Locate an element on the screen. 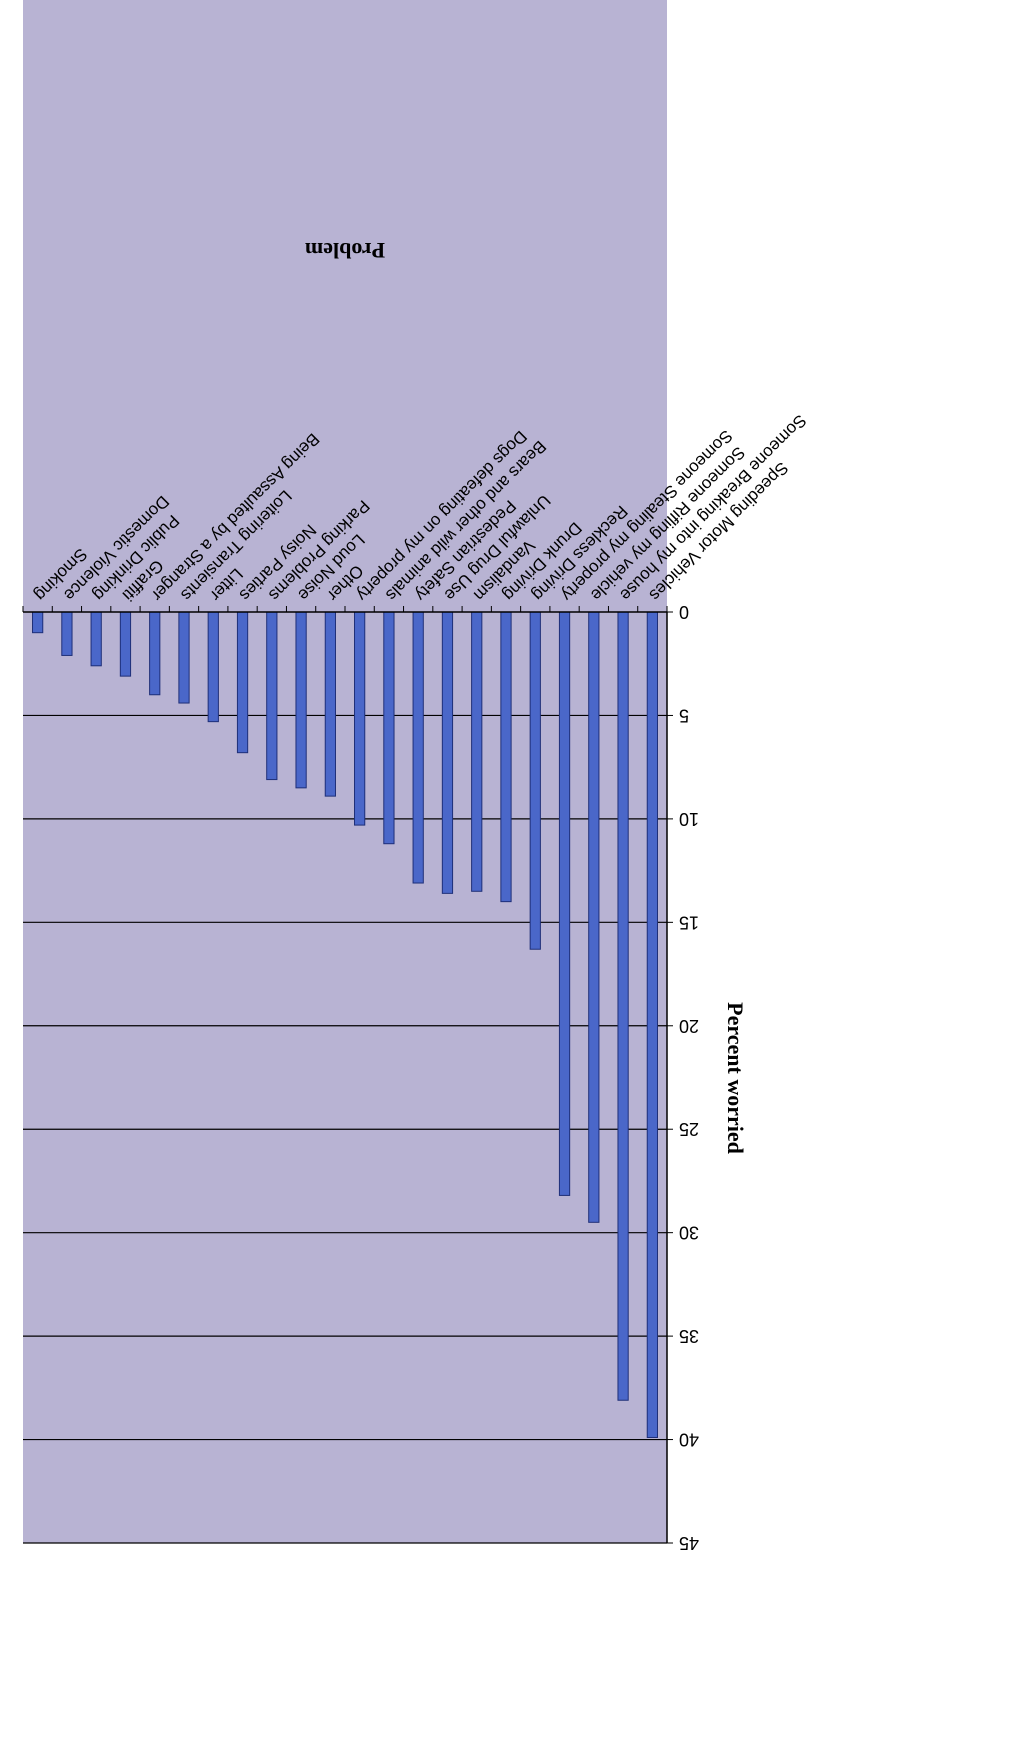 The width and height of the screenshot is (1023, 1743). x-axis-label: Problem is located at coordinates (345, 250).